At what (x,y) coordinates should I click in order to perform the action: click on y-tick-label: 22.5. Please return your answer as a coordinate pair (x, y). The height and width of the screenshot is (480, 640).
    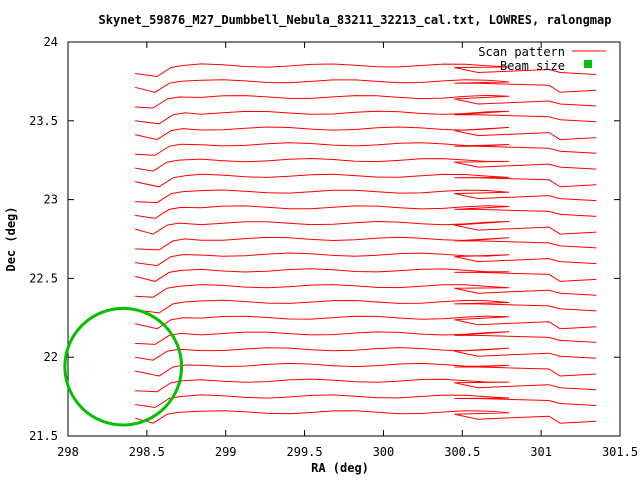
    Looking at the image, I should click on (43, 278).